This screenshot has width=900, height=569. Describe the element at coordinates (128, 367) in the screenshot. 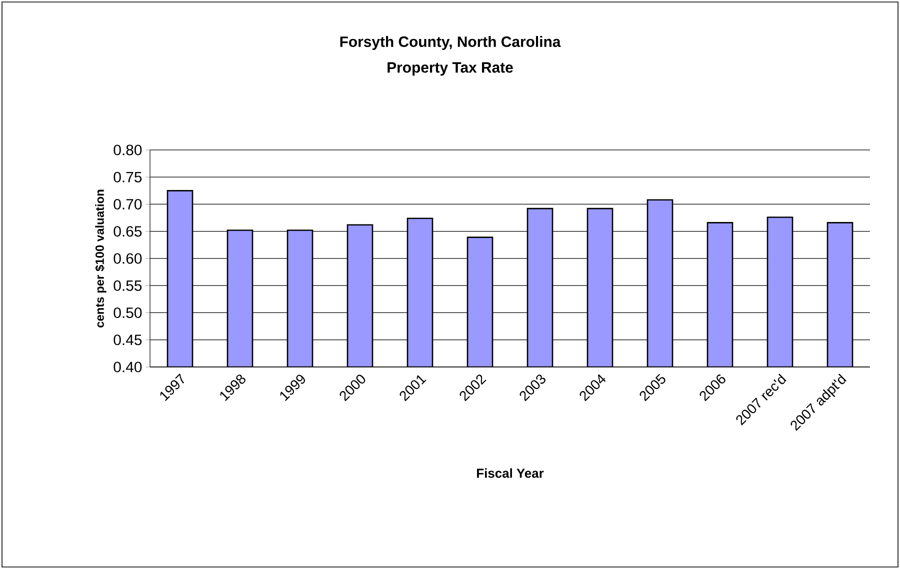

I see `y-tick-label: 0.40` at that location.